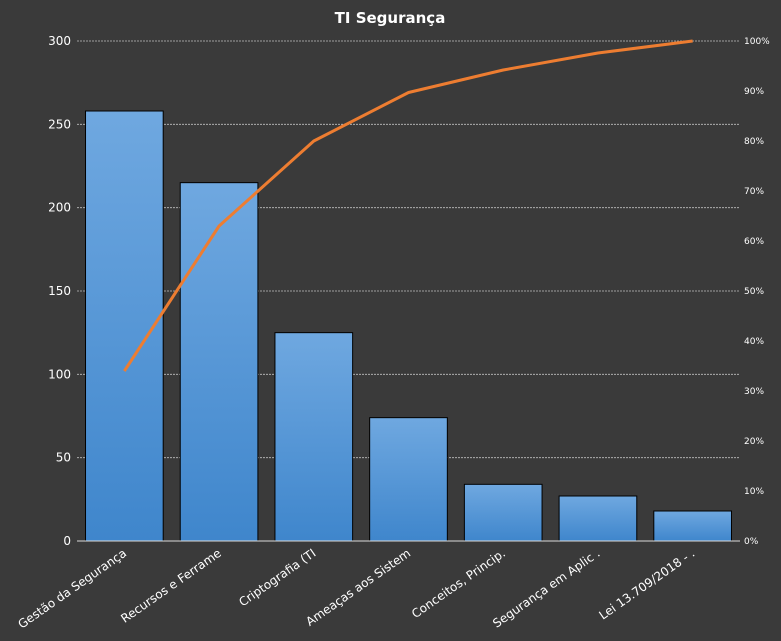 This screenshot has width=781, height=641. I want to click on y2-tick-label: 50%, so click(754, 292).